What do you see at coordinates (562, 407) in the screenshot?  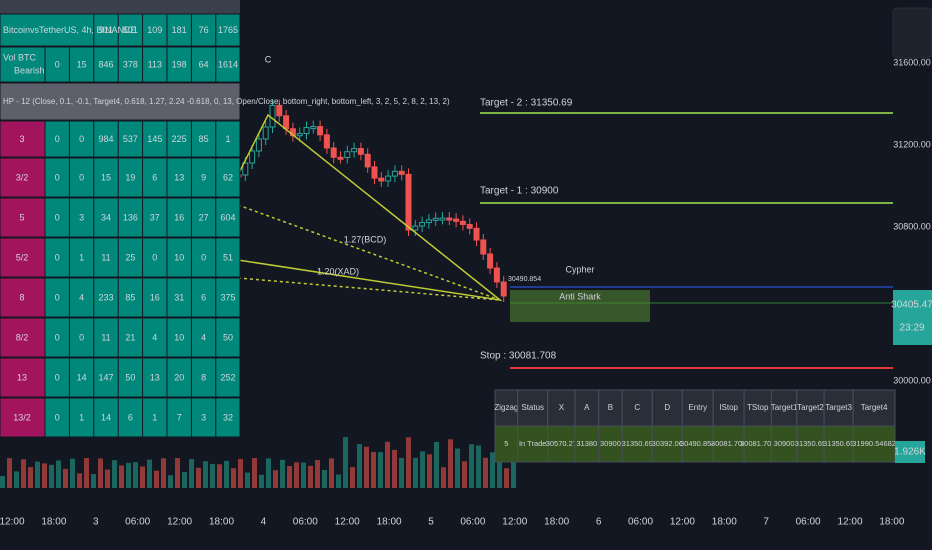 I see `header-text: X` at bounding box center [562, 407].